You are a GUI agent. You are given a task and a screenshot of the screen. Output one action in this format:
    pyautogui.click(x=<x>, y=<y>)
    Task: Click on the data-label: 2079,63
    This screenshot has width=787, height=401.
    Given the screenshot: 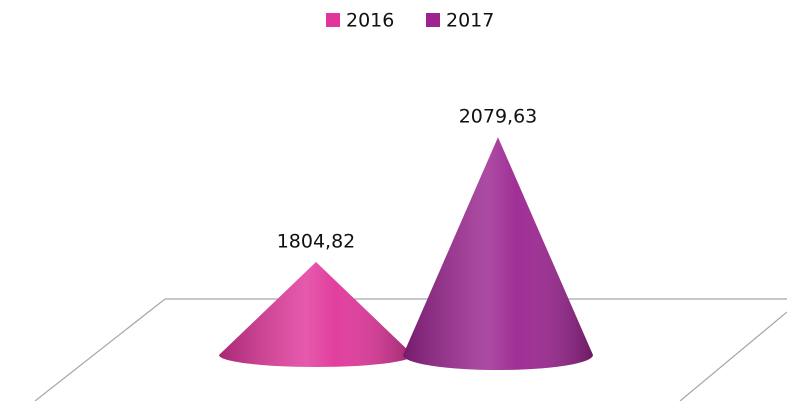 What is the action you would take?
    pyautogui.click(x=498, y=117)
    